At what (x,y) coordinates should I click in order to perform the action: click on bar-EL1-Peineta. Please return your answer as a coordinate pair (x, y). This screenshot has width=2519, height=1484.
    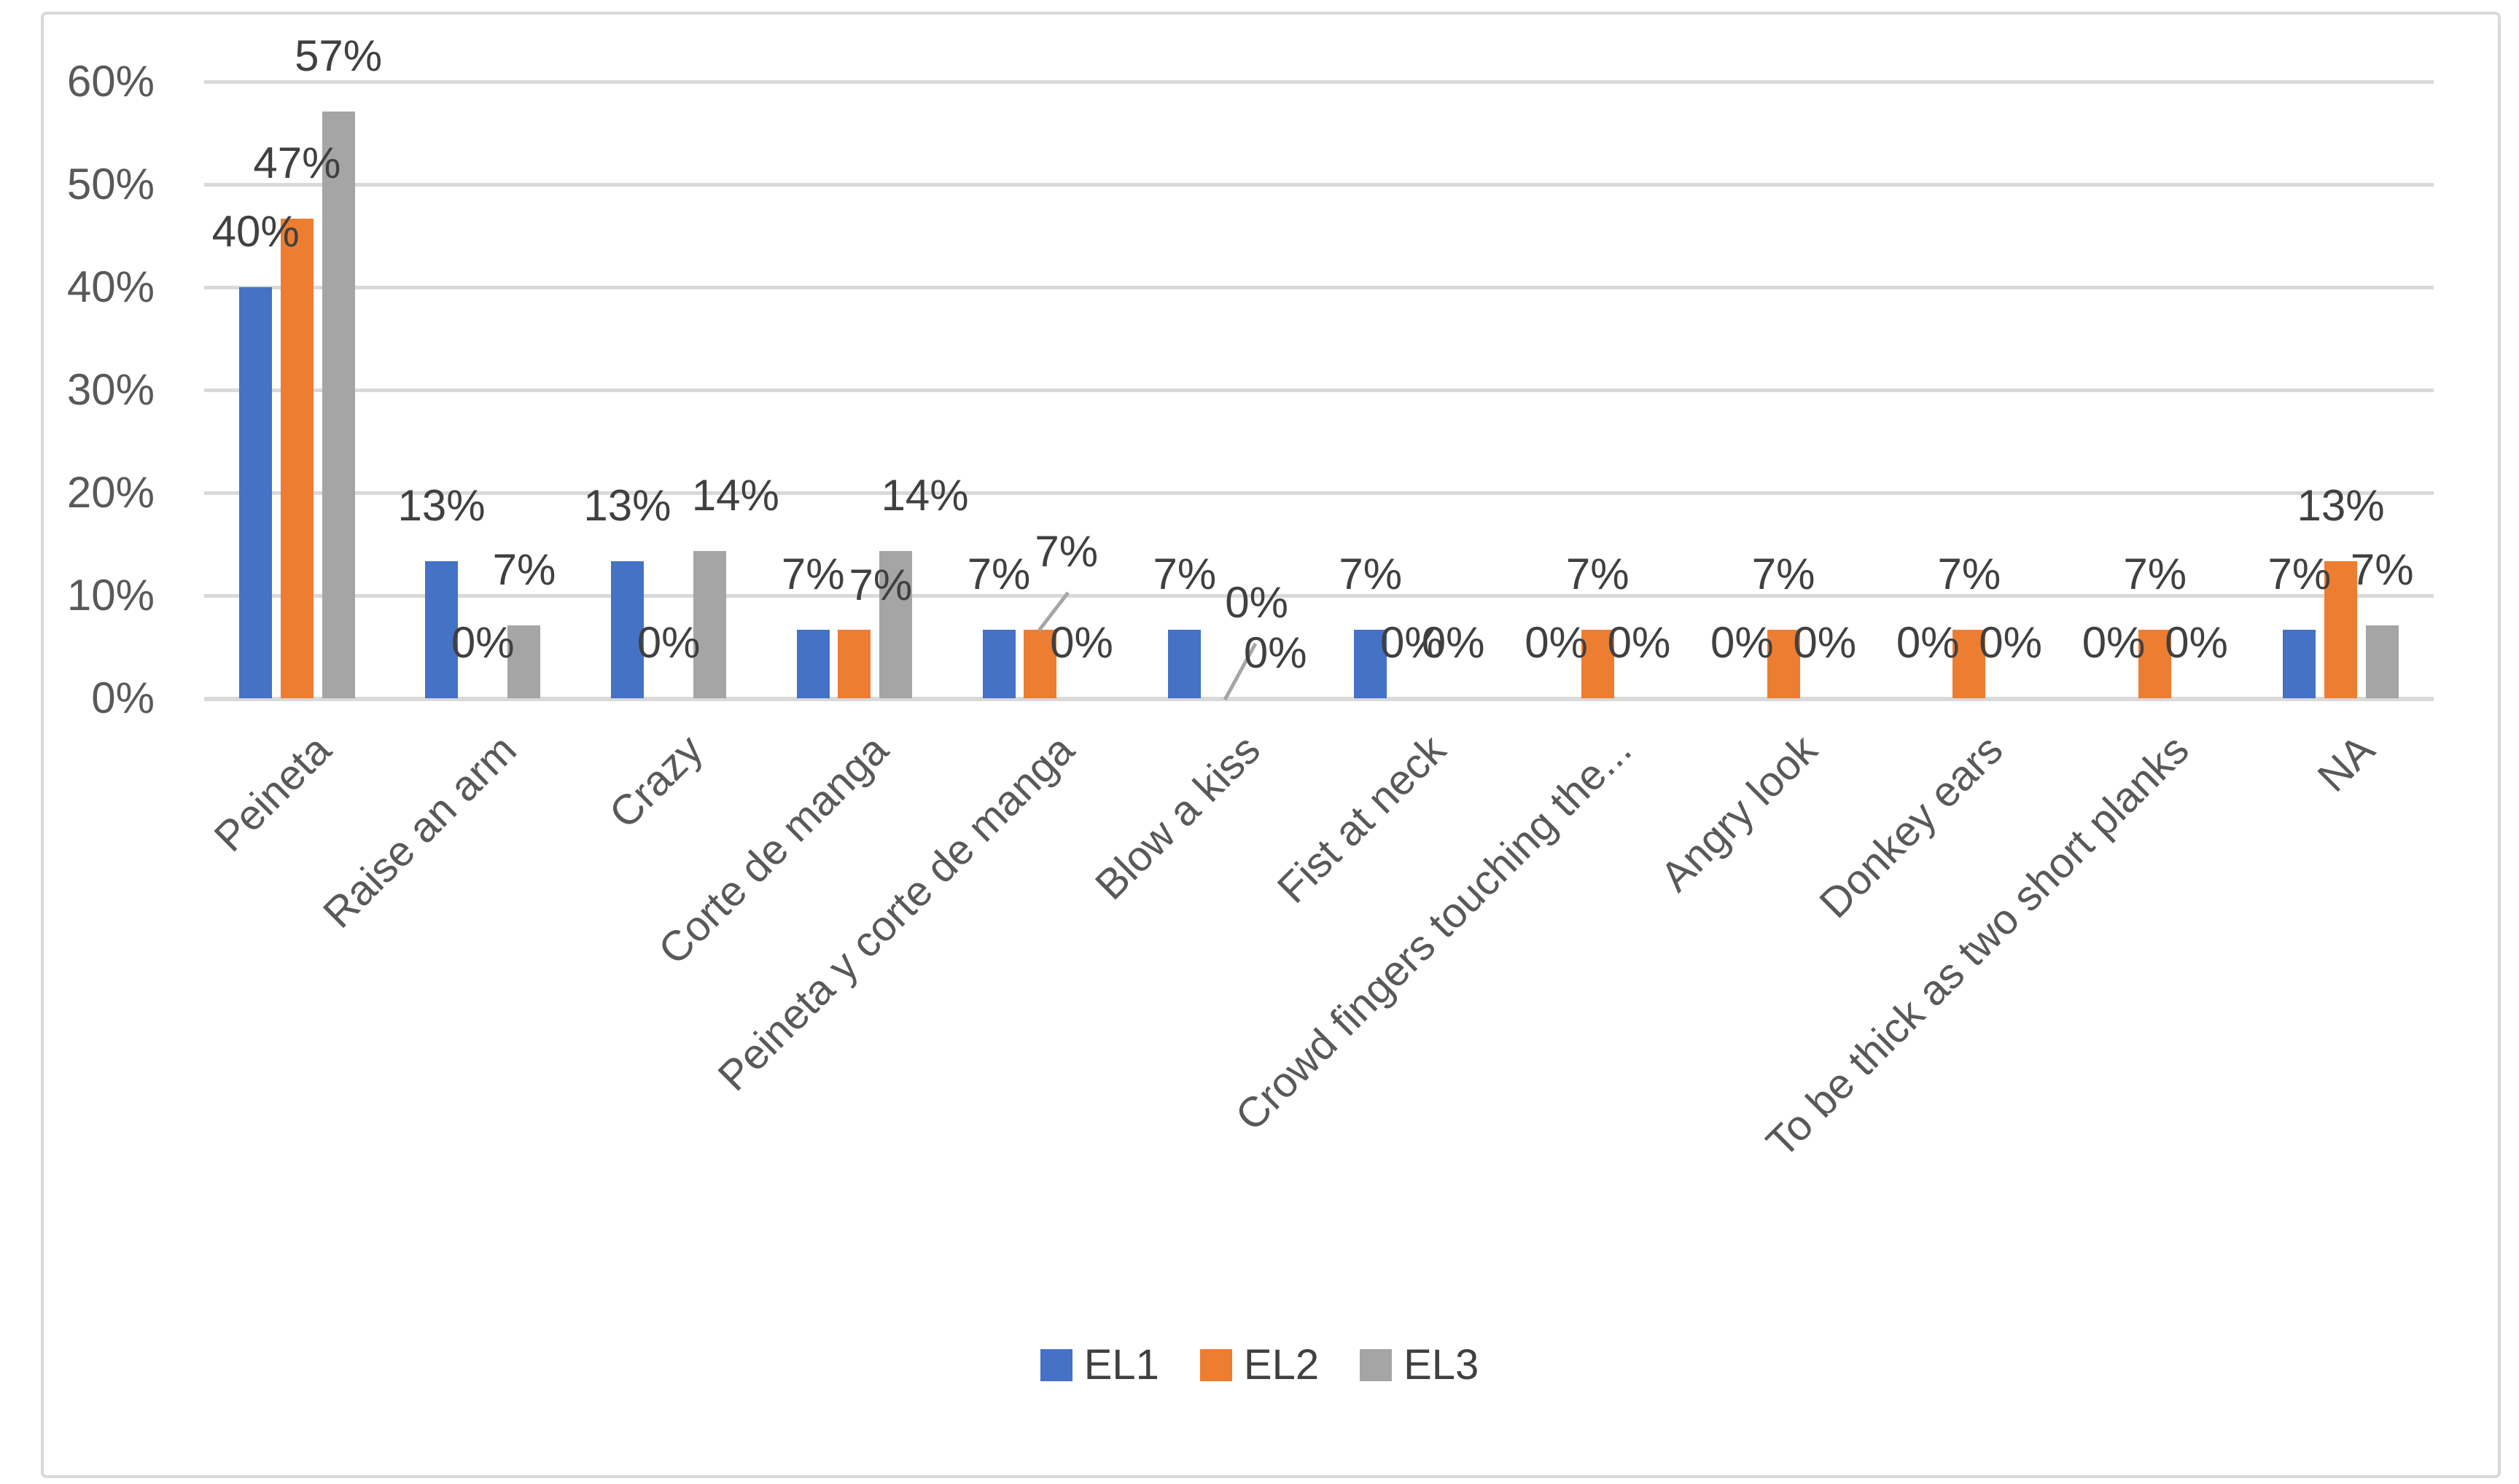
    Looking at the image, I should click on (256, 492).